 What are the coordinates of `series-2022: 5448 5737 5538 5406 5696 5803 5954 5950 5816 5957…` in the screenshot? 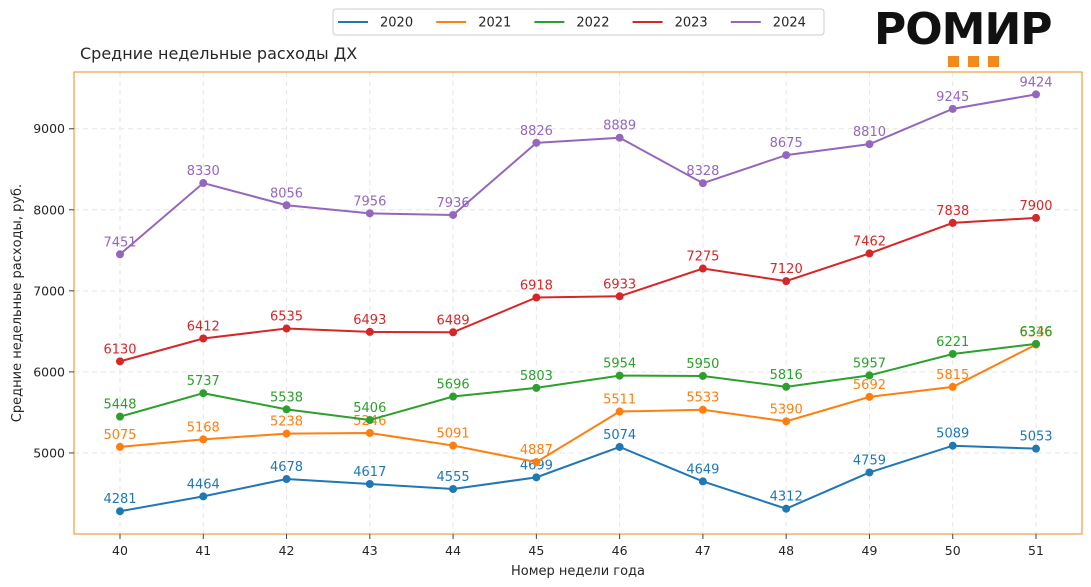 It's located at (578, 375).